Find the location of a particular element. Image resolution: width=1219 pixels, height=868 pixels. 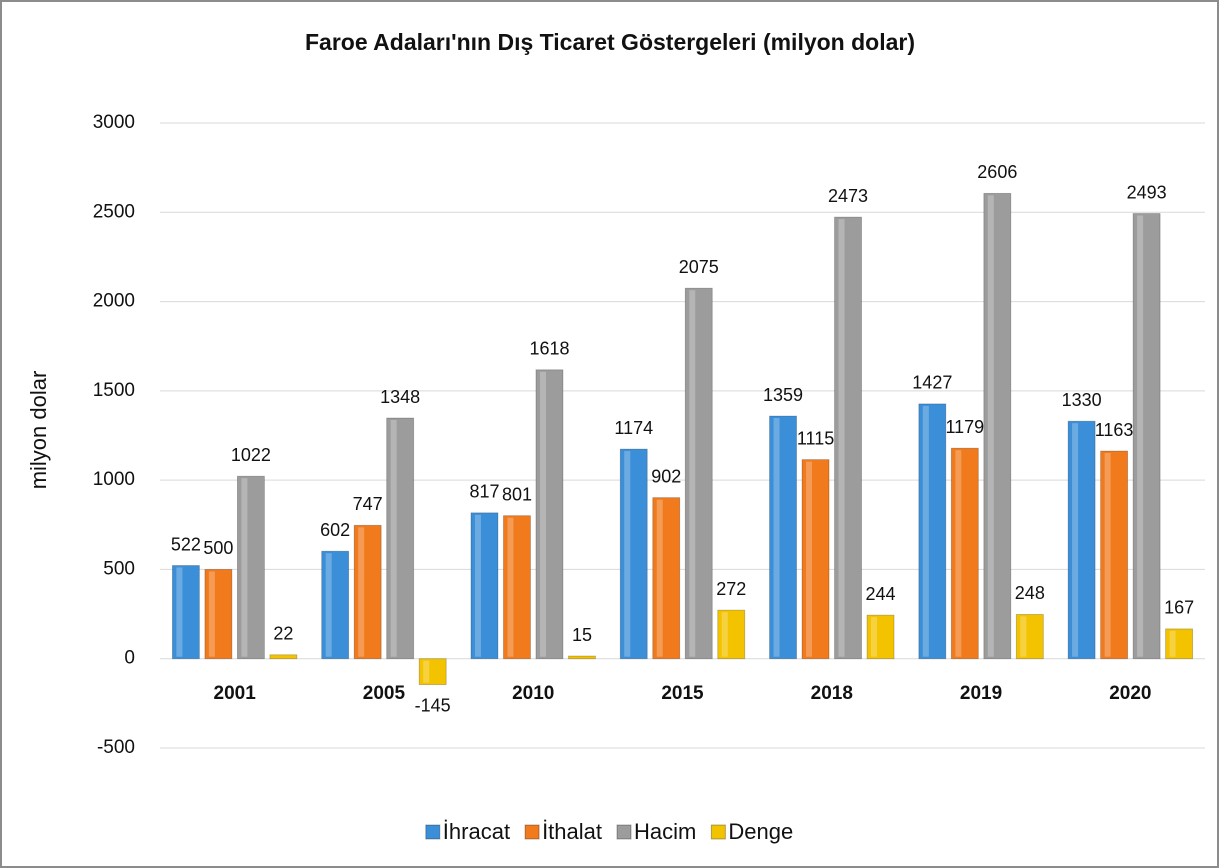

data-label: 1179 is located at coordinates (964, 427).